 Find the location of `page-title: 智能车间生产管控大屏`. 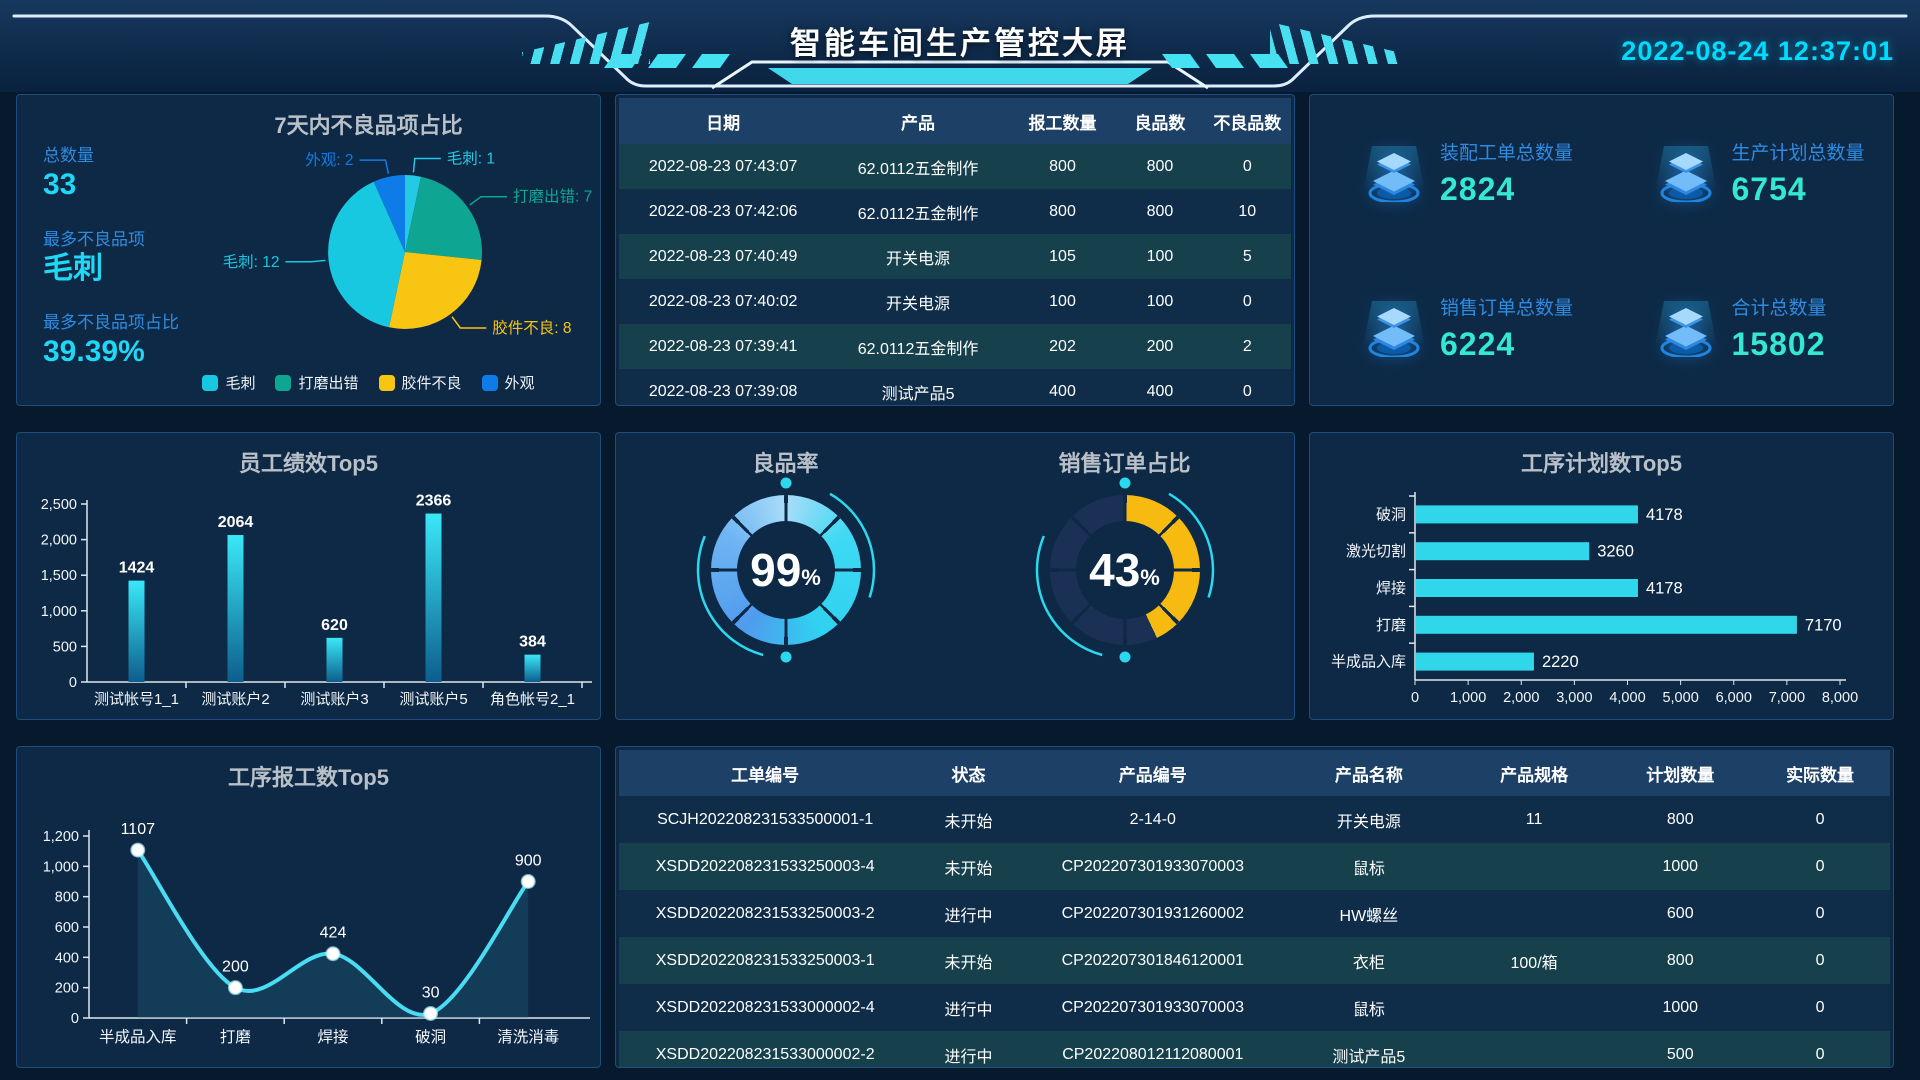

page-title: 智能车间生产管控大屏 is located at coordinates (960, 43).